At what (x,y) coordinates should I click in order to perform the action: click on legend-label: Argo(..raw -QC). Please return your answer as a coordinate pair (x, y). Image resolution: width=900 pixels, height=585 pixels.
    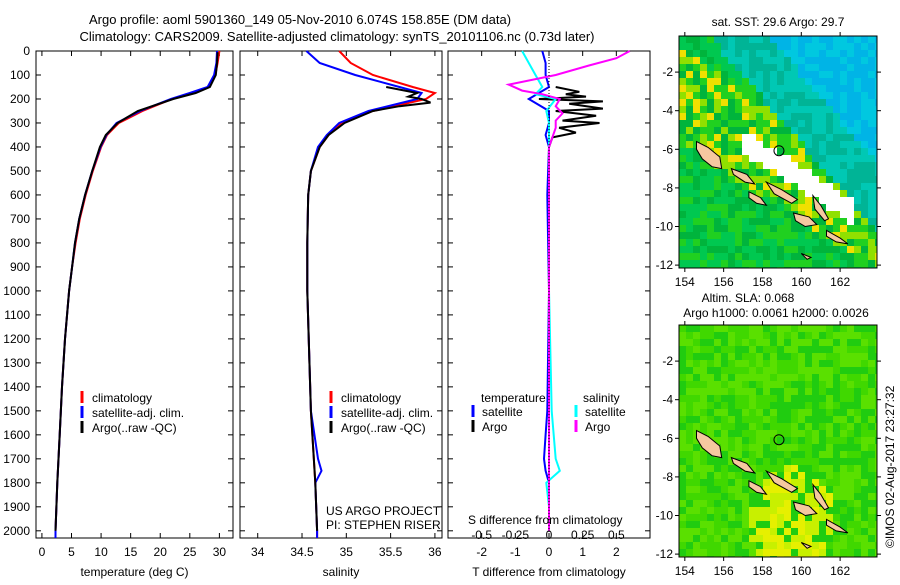
    Looking at the image, I should click on (134, 428).